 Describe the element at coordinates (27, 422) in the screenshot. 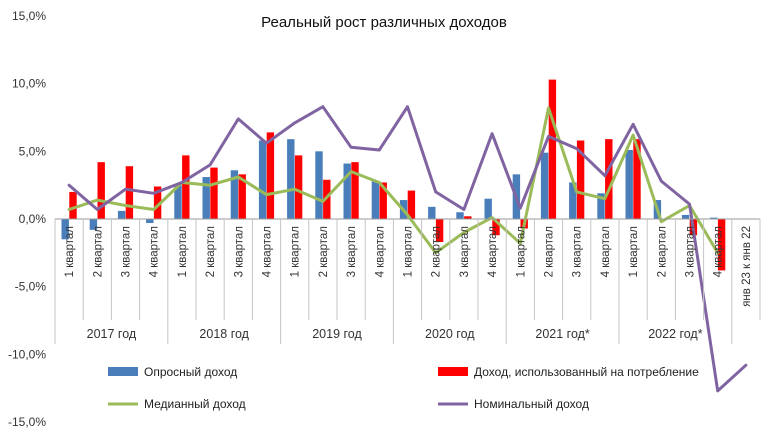

I see `y-tick-label: -15,0%` at that location.